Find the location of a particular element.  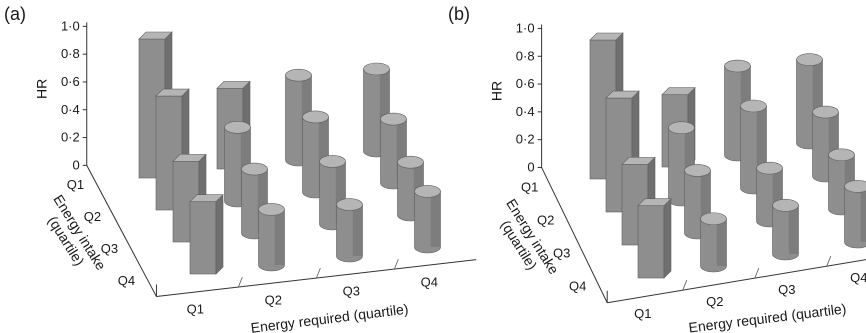

panel-label: (a) is located at coordinates (15, 14).